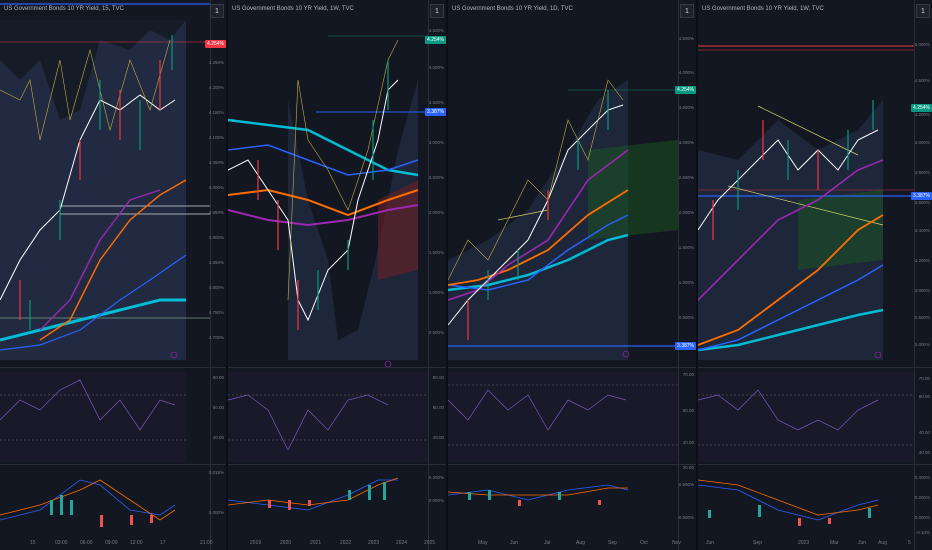 The image size is (932, 550). What do you see at coordinates (86, 543) in the screenshot?
I see `time-label: 06:00` at bounding box center [86, 543].